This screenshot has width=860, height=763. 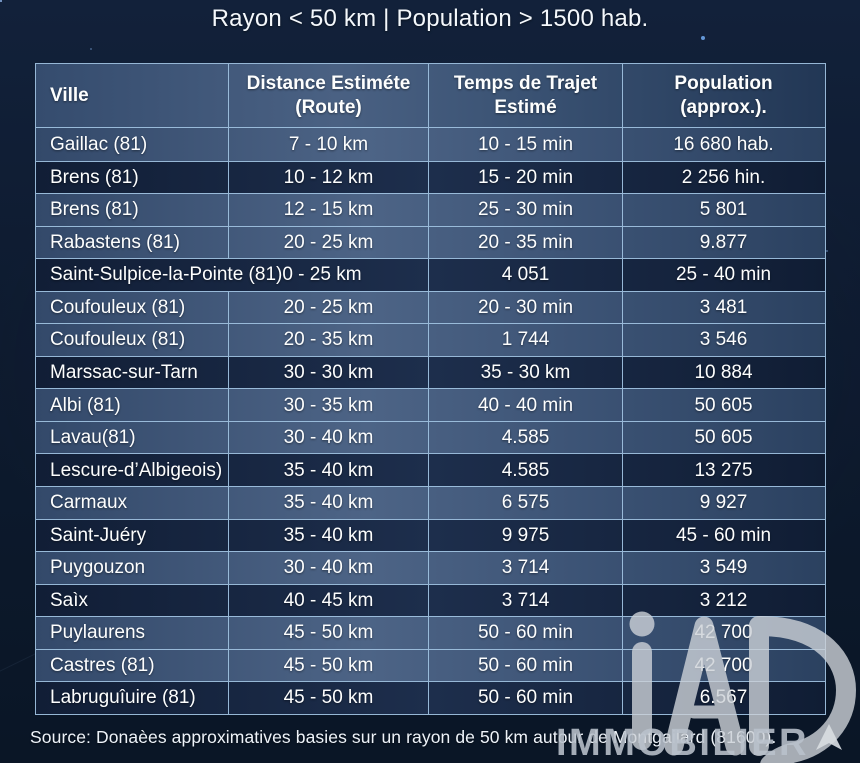 What do you see at coordinates (723, 177) in the screenshot?
I see `cell-population: 2 256 hin.` at bounding box center [723, 177].